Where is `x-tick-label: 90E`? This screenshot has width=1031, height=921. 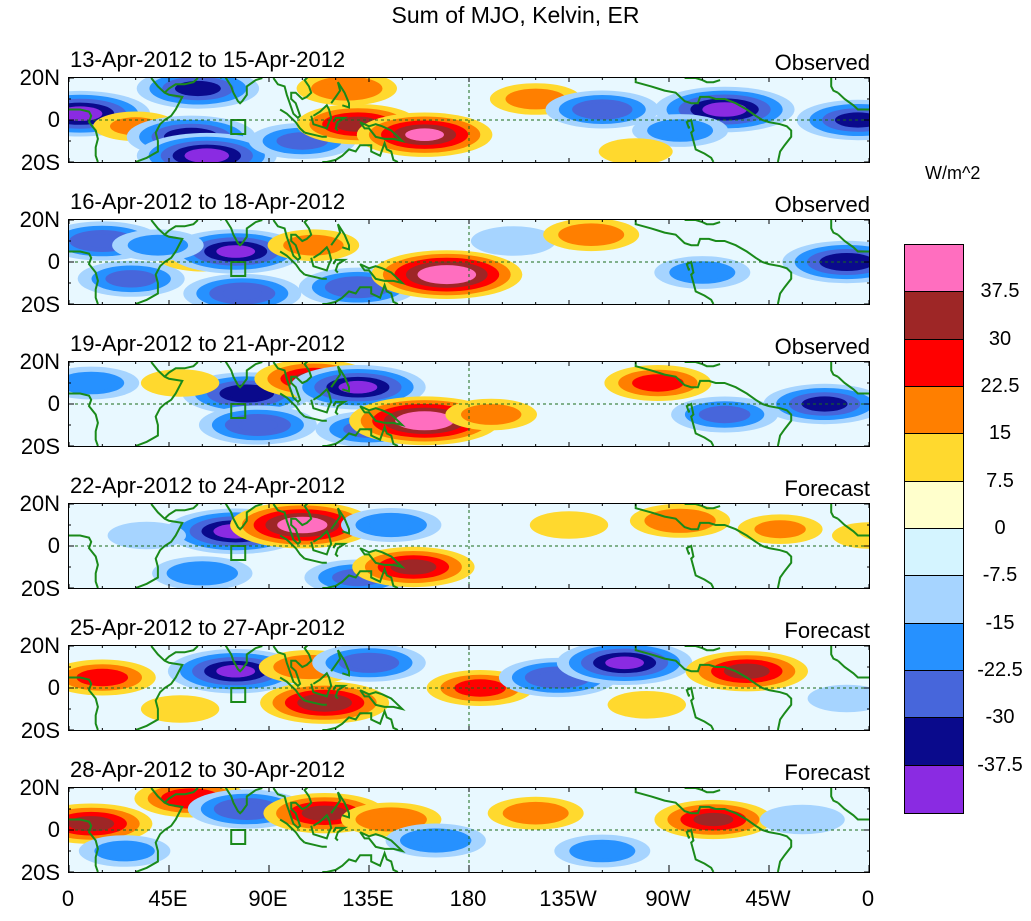
x-tick-label: 90E is located at coordinates (268, 898).